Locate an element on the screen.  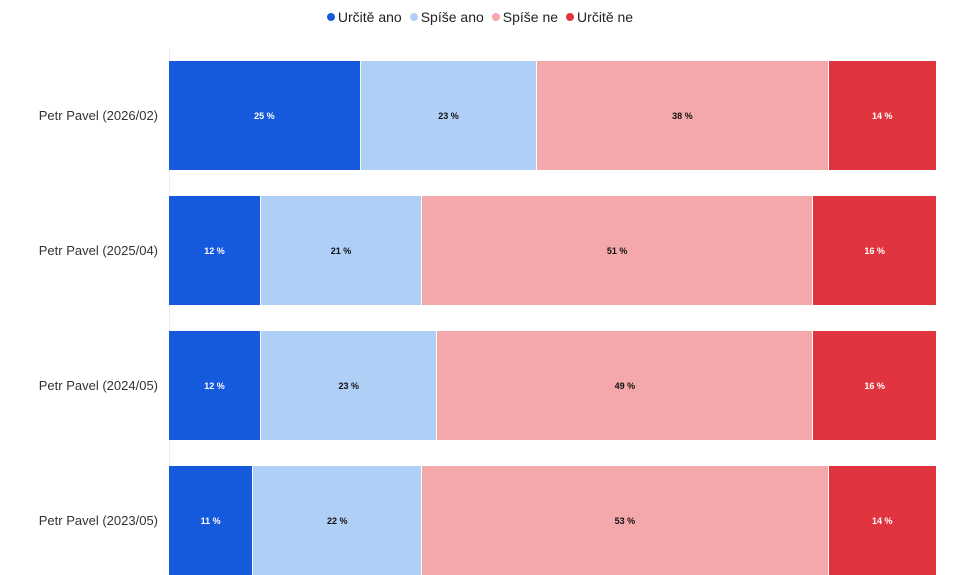
data-label: 22 % is located at coordinates (337, 520).